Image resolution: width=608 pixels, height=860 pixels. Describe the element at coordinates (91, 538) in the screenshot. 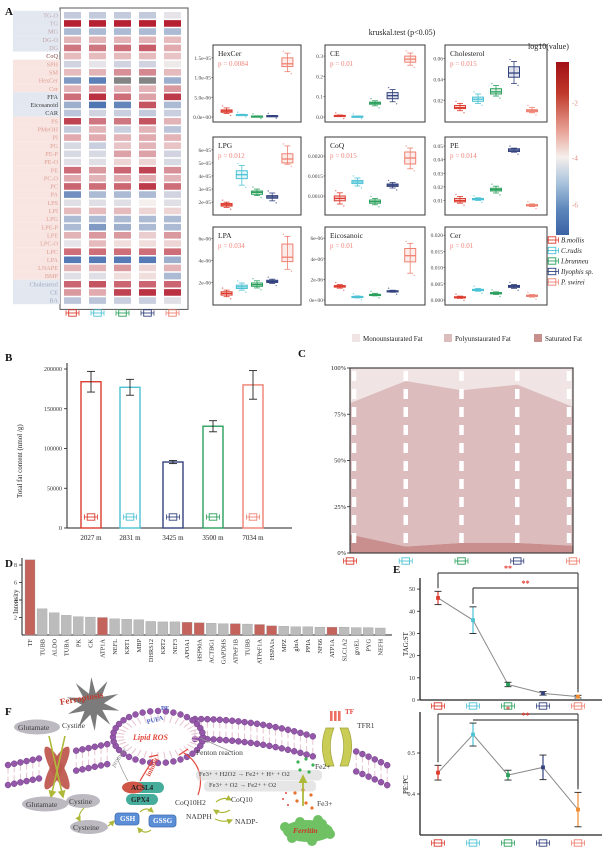

I see `svg-text: 2027 m` at that location.